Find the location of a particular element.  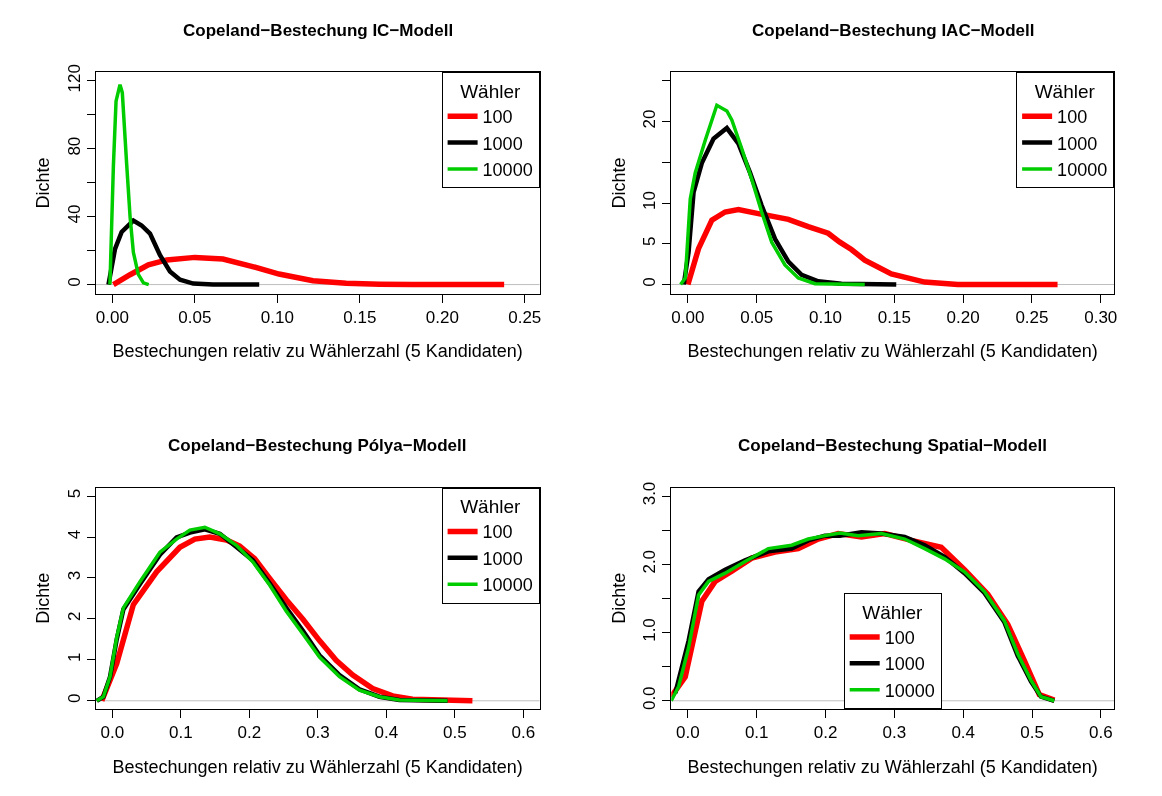

y-tick-label: 1 is located at coordinates (74, 657).